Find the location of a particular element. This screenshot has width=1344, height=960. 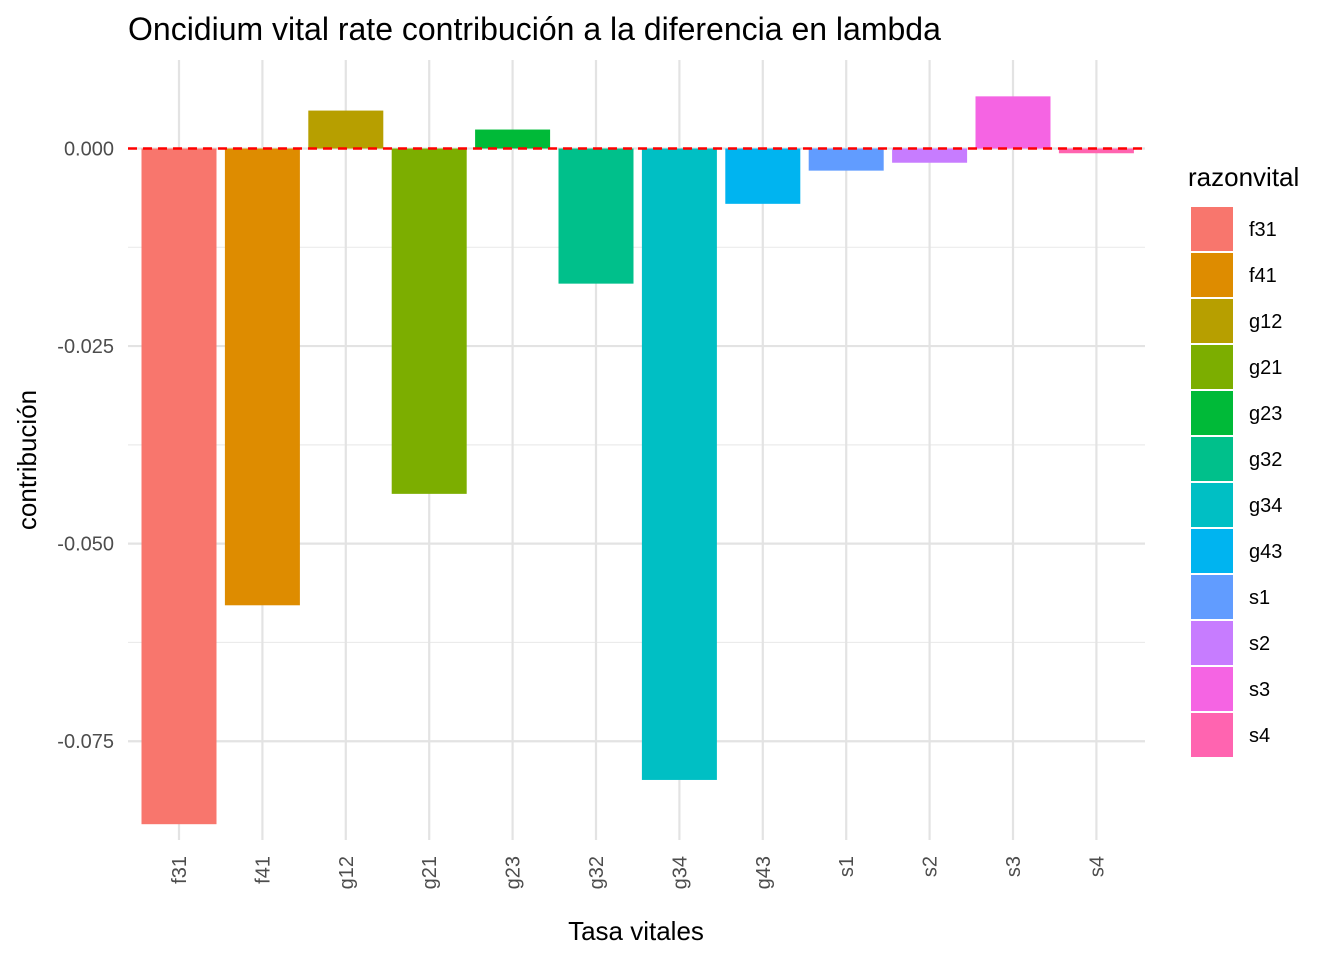

x-tick-label-f41: f41 is located at coordinates (263, 870).